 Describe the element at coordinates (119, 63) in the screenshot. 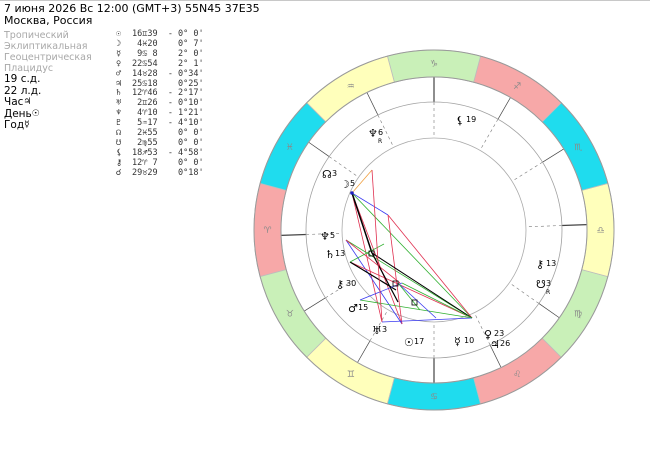

I see `venus-icon: ♀` at that location.